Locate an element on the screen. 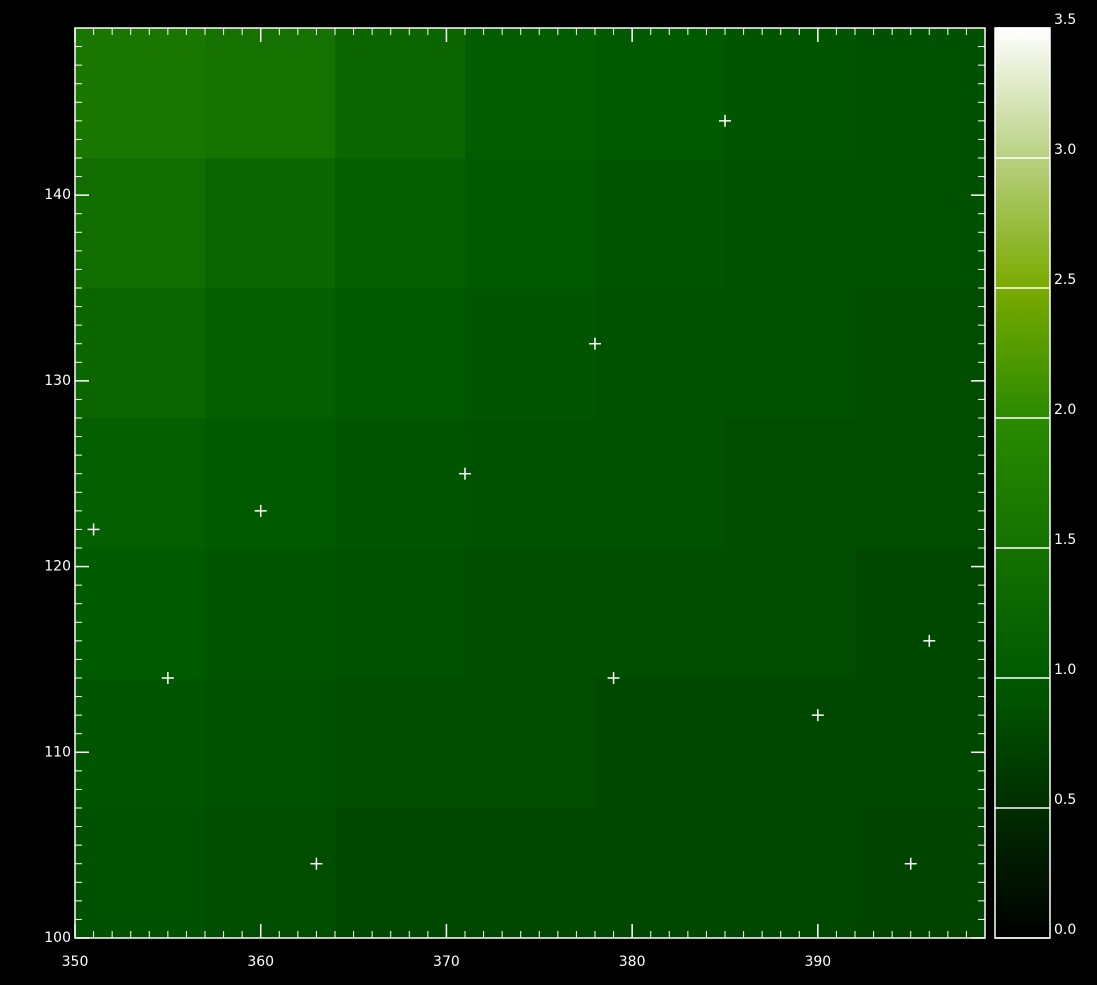 This screenshot has height=985, width=1097. x-tick-label: 380 is located at coordinates (632, 962).